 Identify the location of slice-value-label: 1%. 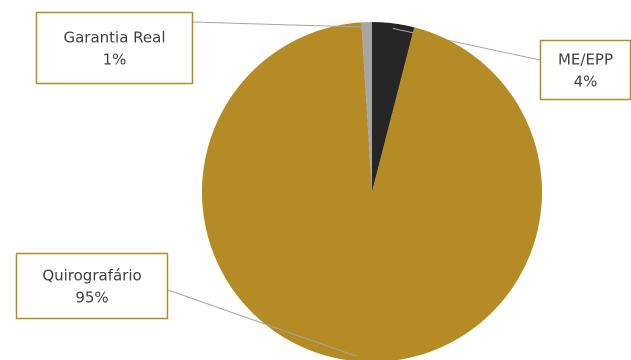
(115, 60).